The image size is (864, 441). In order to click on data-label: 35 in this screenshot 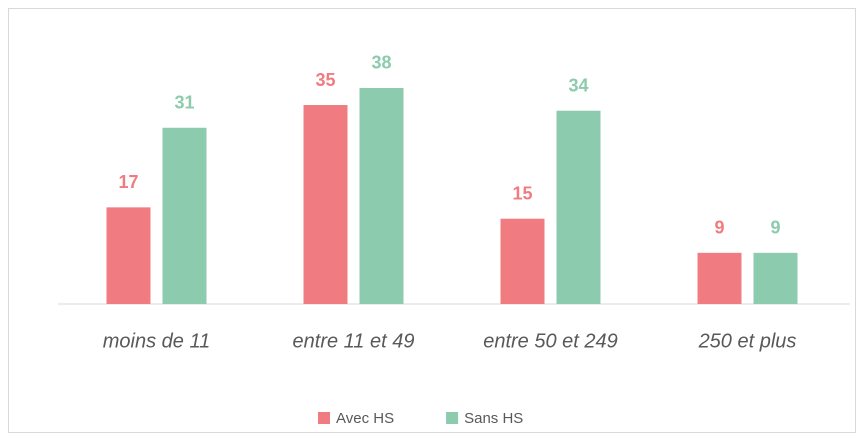, I will do `click(325, 80)`.